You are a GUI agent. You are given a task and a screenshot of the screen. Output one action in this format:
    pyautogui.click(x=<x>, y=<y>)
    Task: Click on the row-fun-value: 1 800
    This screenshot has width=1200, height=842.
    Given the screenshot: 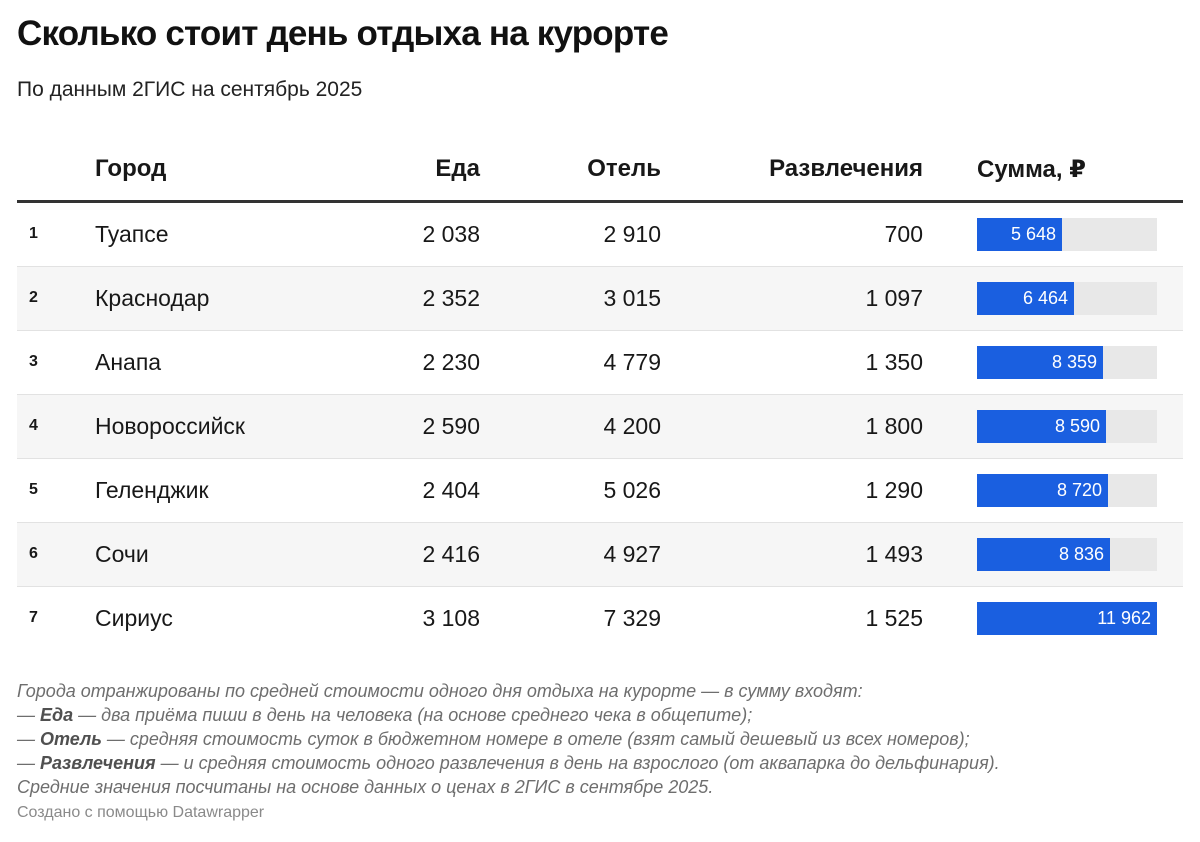 What is the action you would take?
    pyautogui.click(x=894, y=426)
    